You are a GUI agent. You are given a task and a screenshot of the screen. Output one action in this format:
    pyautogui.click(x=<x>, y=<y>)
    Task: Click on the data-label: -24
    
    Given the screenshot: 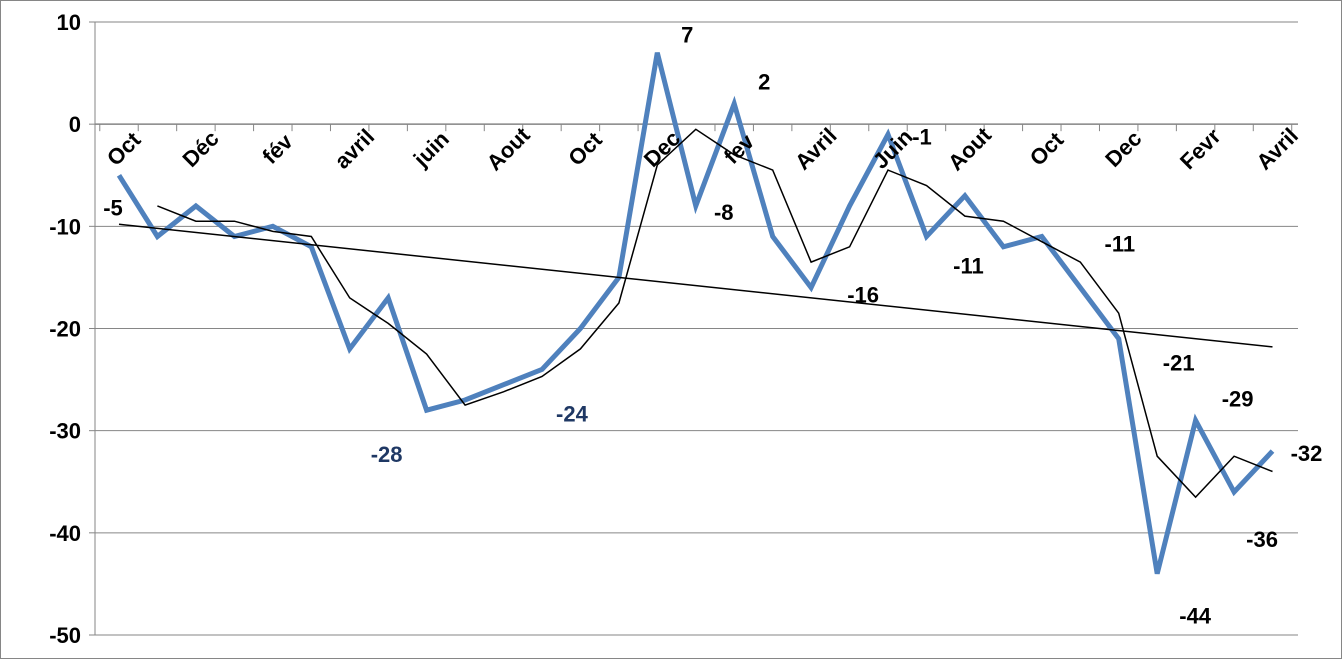 What is the action you would take?
    pyautogui.click(x=572, y=413)
    